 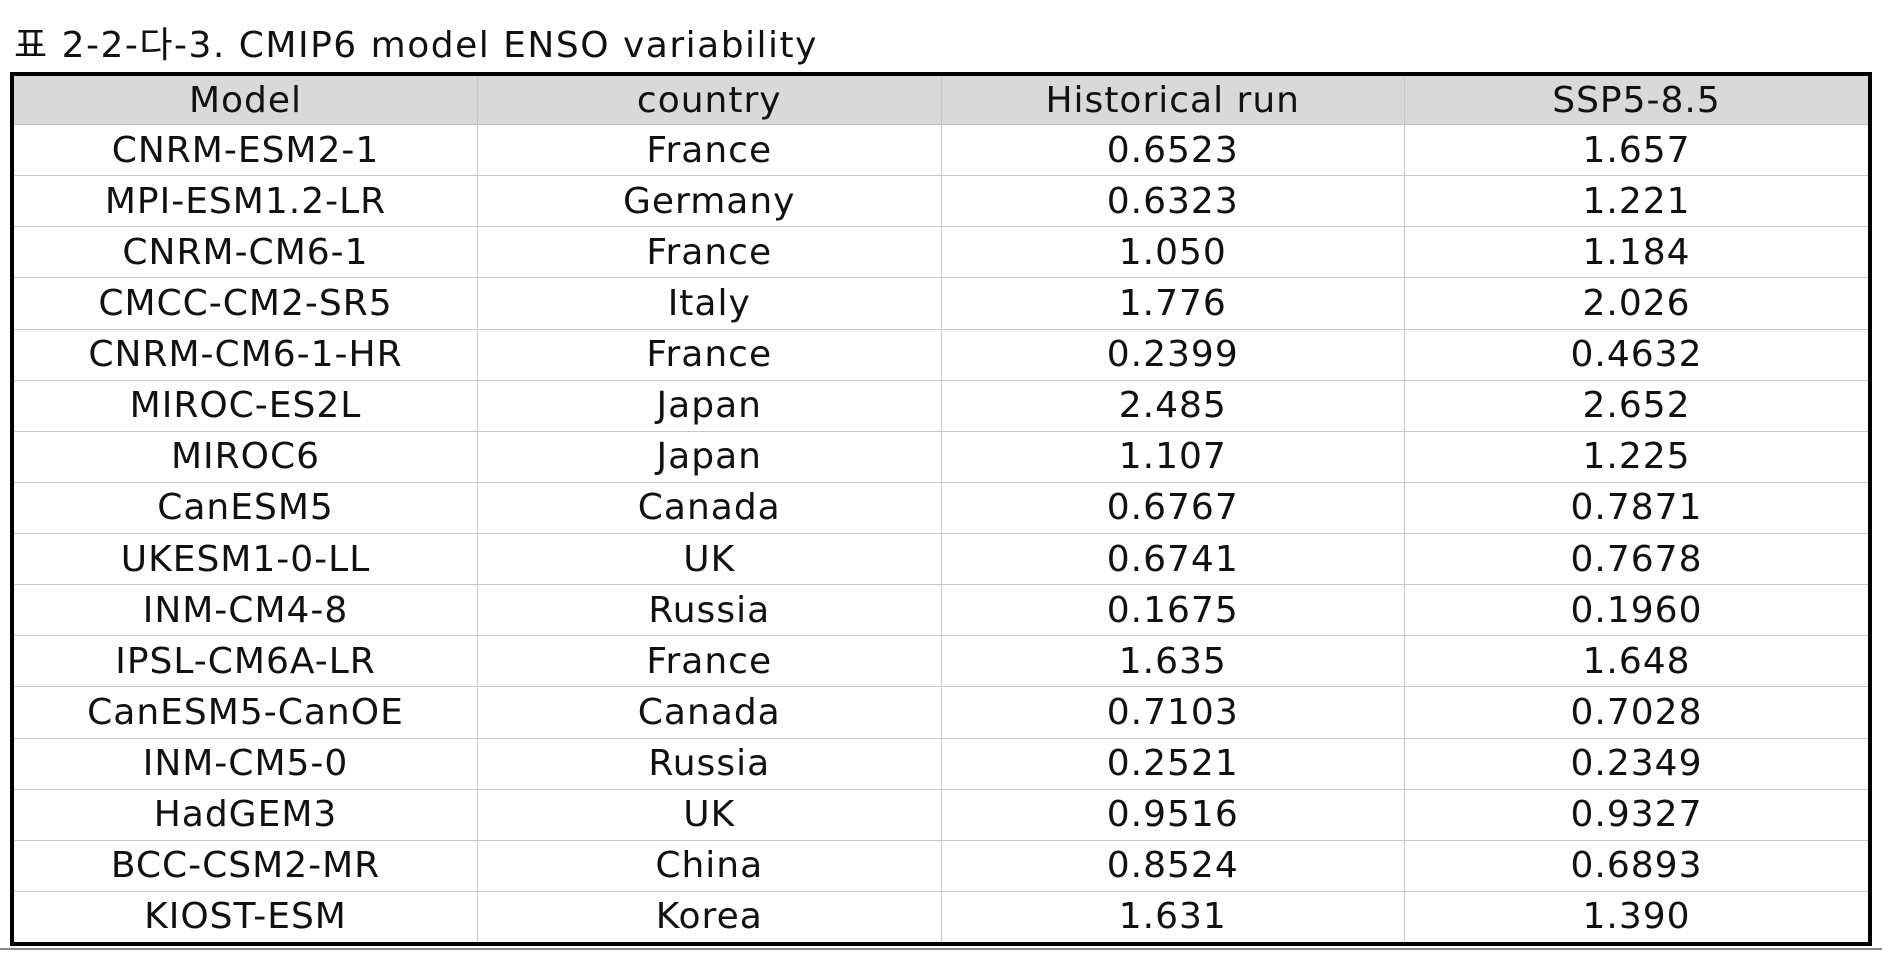 I want to click on table-row: MIROC6 Japan 1.107 1.225, so click(x=941, y=456).